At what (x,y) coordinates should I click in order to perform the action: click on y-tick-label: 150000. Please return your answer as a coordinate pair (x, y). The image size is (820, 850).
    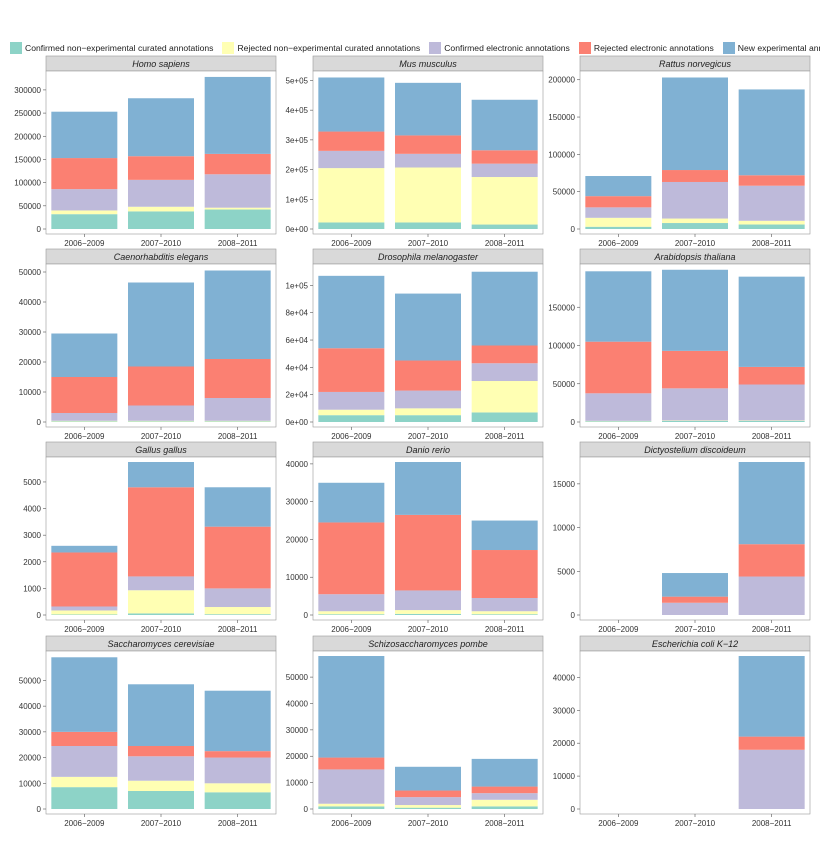
    Looking at the image, I should click on (561, 117).